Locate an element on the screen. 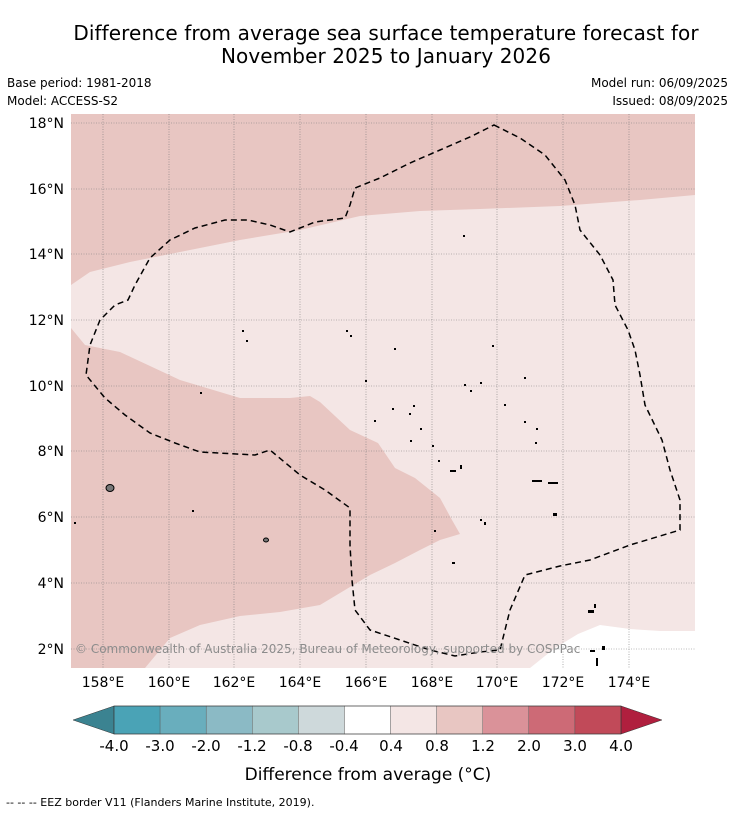 This screenshot has width=736, height=816. lon-label: 166°E is located at coordinates (366, 683).